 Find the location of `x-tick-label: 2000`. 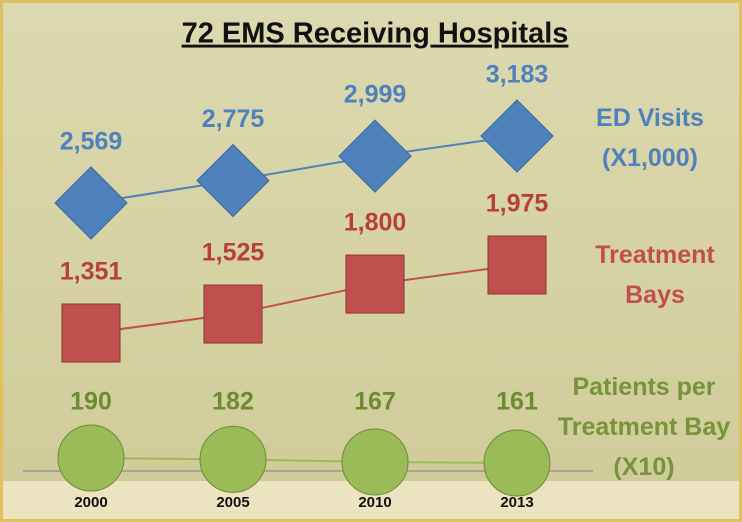

x-tick-label: 2000 is located at coordinates (90, 502).